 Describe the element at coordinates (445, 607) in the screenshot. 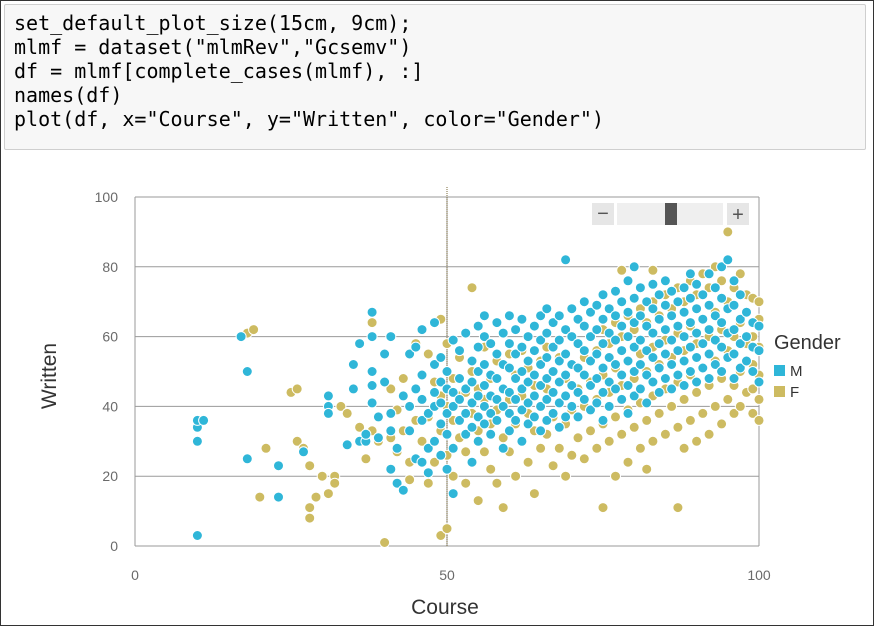

I see `x-axis-label: Course` at that location.